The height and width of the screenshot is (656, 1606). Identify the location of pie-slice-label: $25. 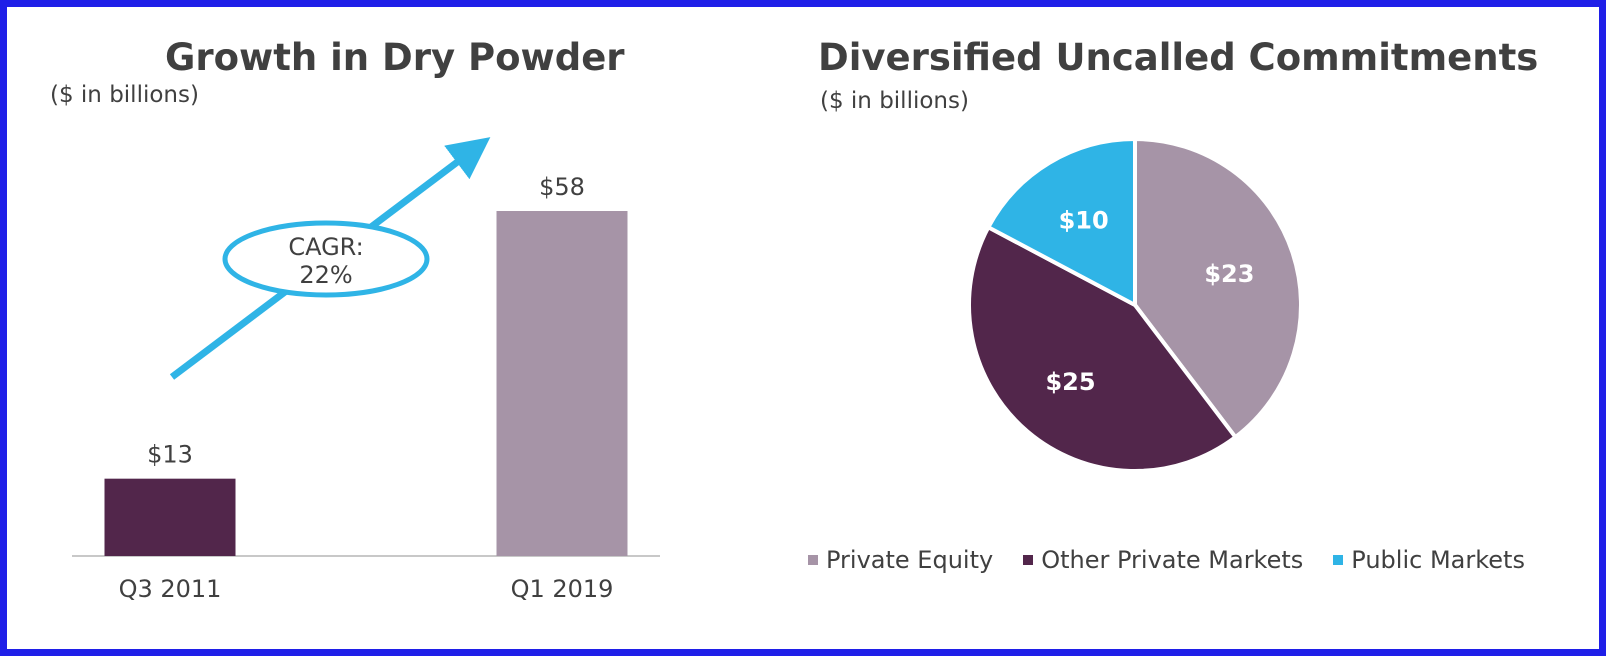
(1070, 382).